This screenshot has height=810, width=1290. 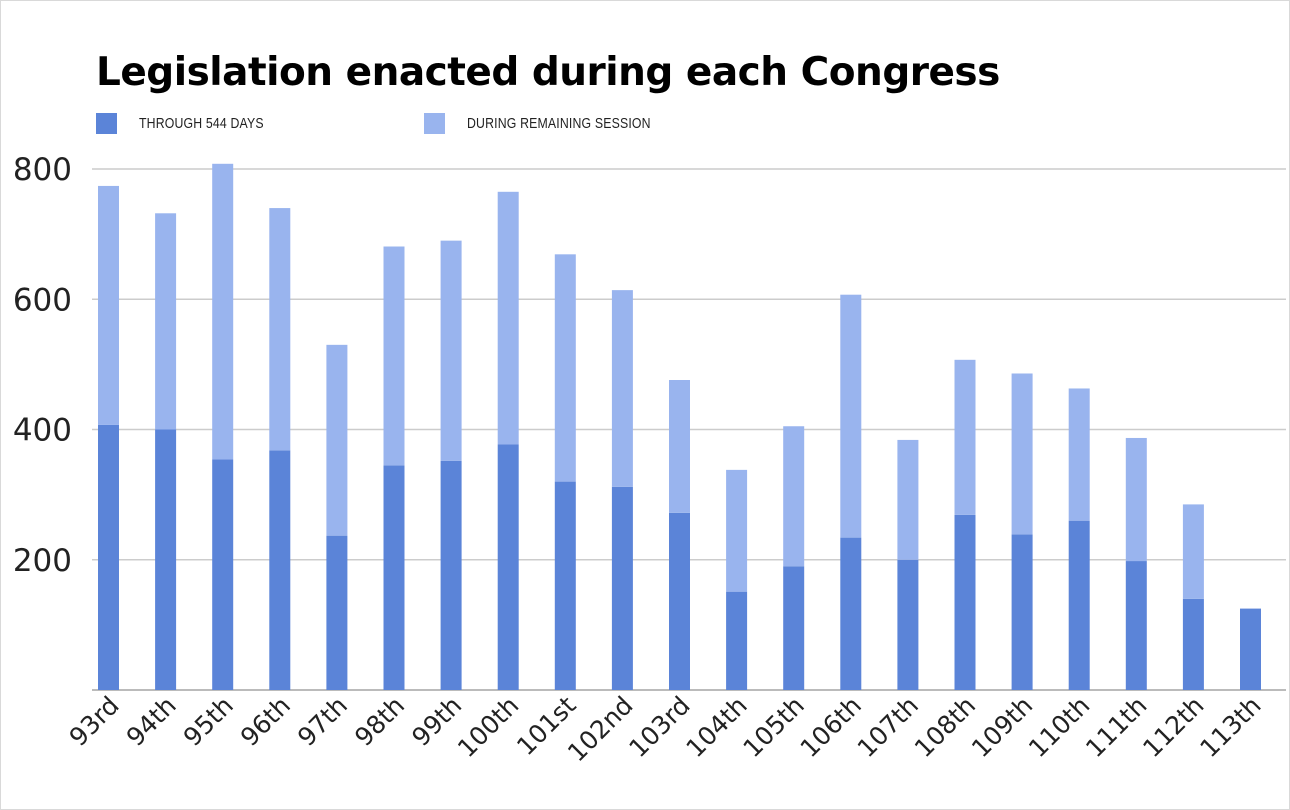 What do you see at coordinates (908, 624) in the screenshot?
I see `bar-107th-through-544-days` at bounding box center [908, 624].